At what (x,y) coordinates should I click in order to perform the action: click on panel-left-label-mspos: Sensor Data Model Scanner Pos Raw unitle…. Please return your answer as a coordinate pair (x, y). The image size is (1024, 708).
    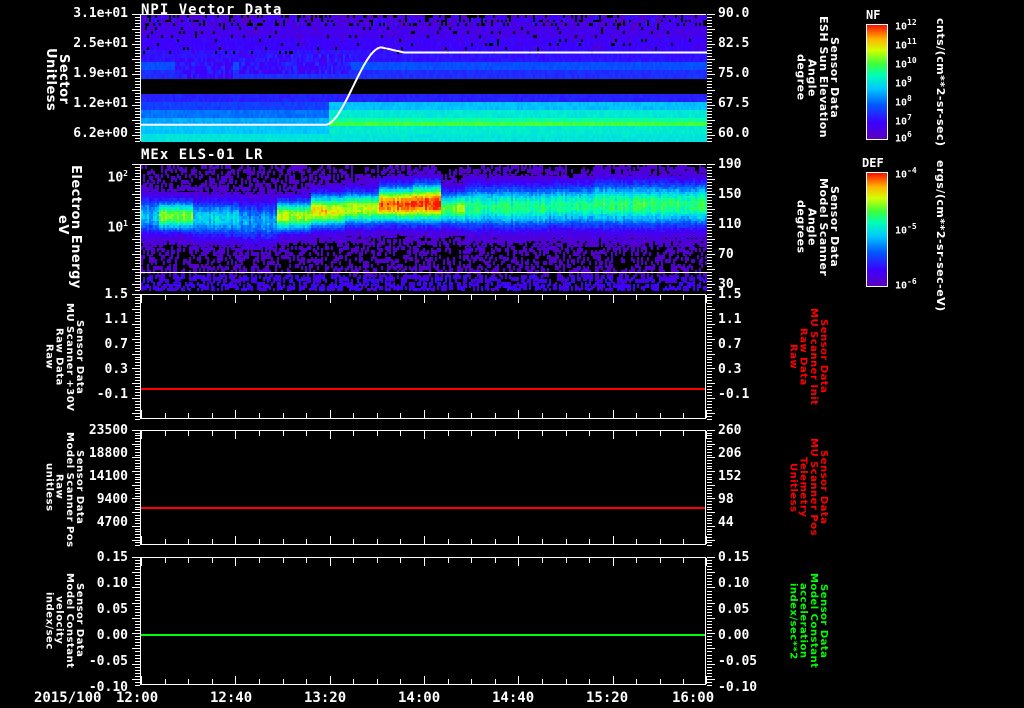
    Looking at the image, I should click on (64, 490).